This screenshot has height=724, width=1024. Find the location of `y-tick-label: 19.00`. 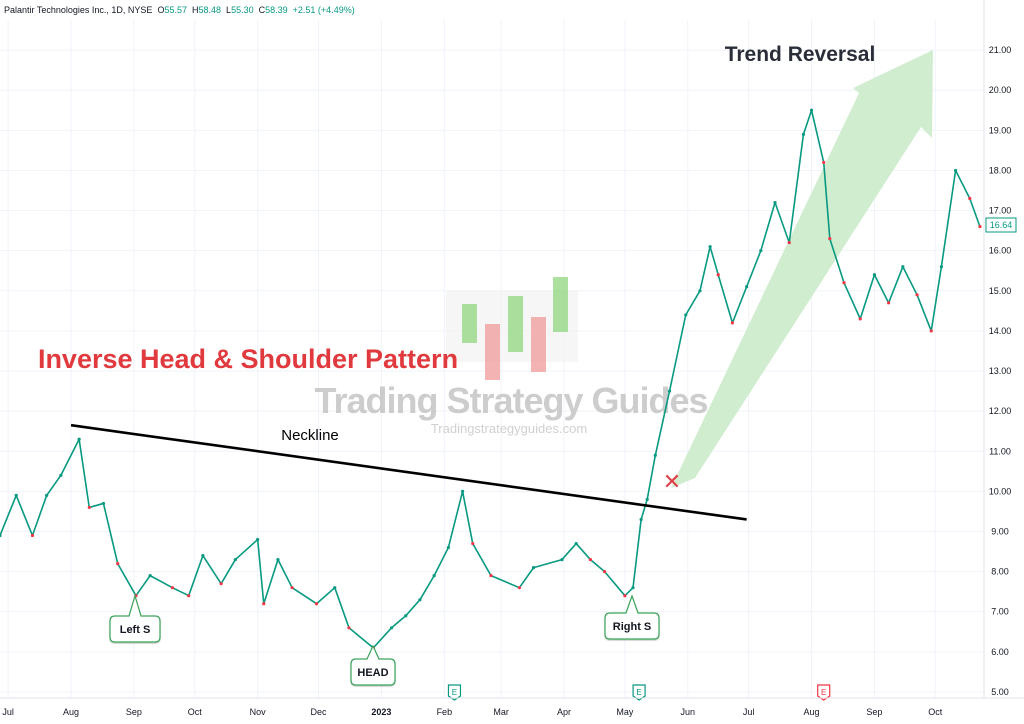

y-tick-label: 19.00 is located at coordinates (1000, 130).